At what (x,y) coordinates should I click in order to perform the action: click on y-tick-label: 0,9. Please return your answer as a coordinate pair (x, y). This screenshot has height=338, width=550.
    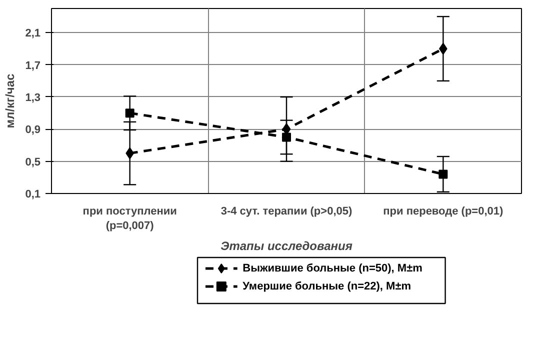
    Looking at the image, I should click on (33, 130).